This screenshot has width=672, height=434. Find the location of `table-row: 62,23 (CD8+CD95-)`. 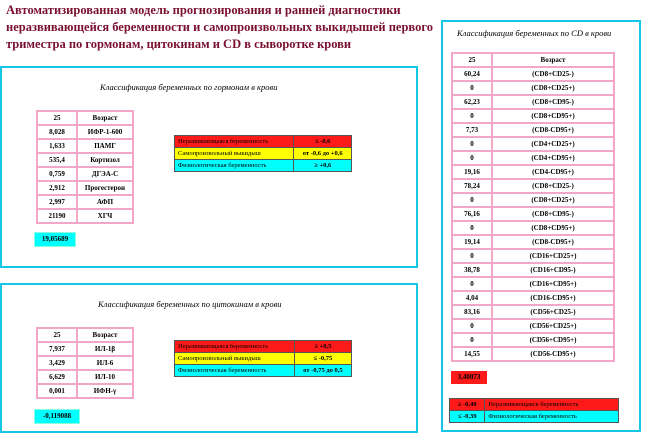

table-row: 62,23 (CD8+CD95-) is located at coordinates (533, 102).